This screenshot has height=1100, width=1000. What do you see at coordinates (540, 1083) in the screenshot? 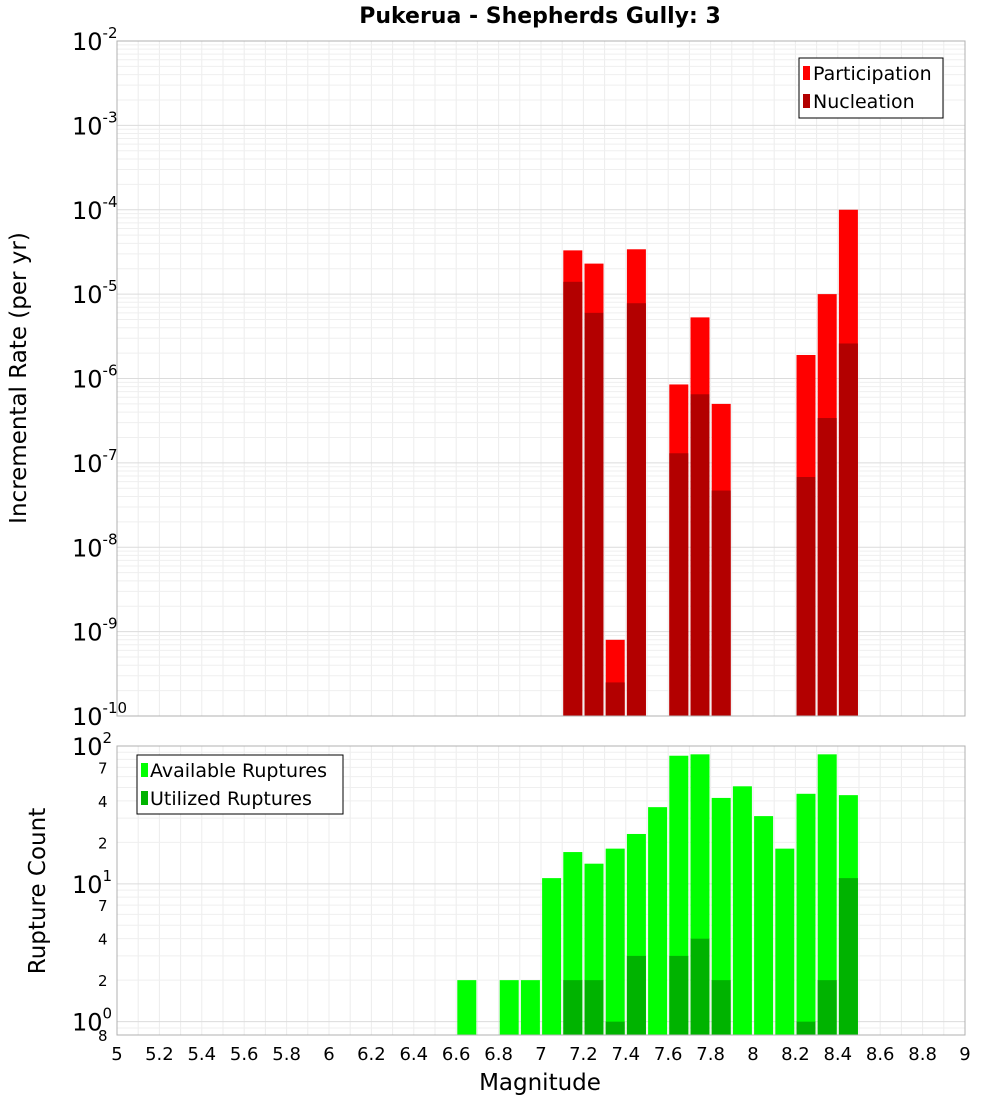
I see `x-axis-label: Magnitude` at bounding box center [540, 1083].